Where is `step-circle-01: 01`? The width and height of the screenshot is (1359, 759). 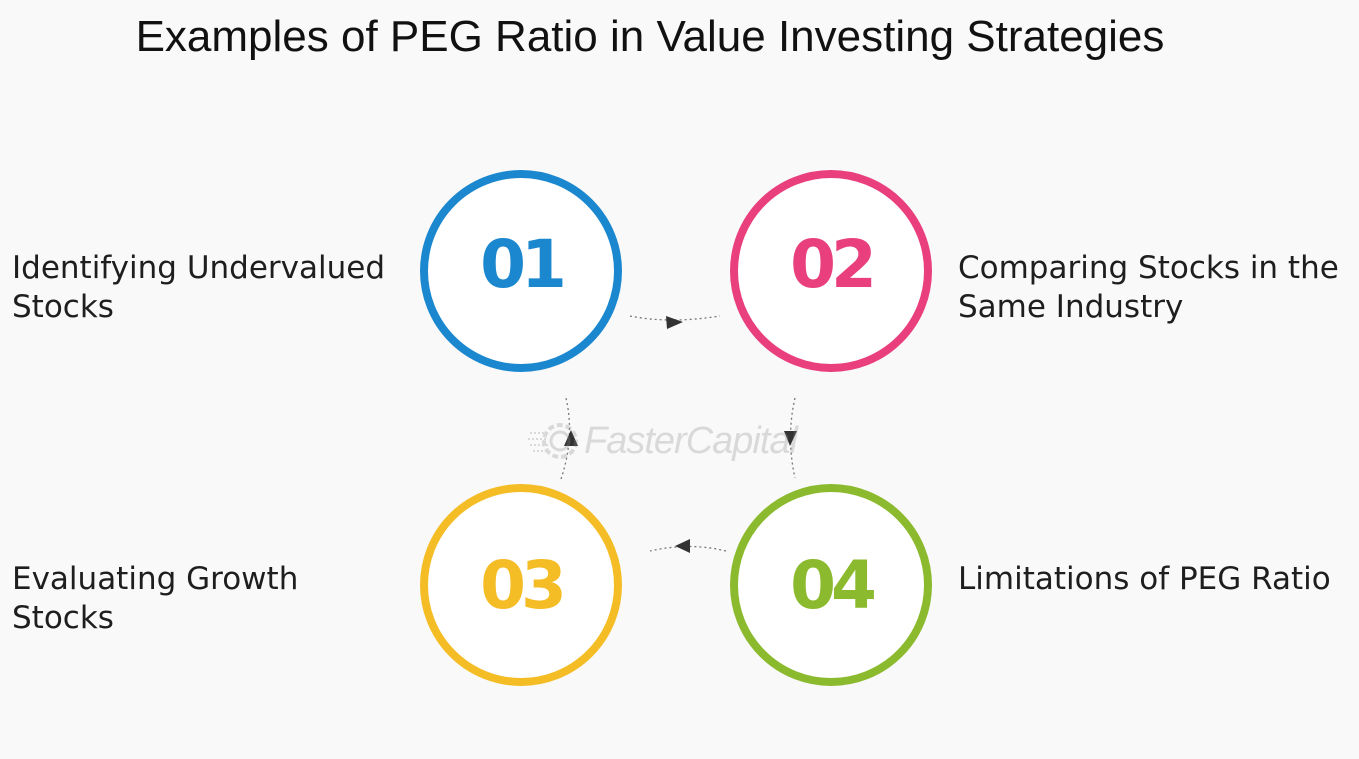 step-circle-01: 01 is located at coordinates (521, 271).